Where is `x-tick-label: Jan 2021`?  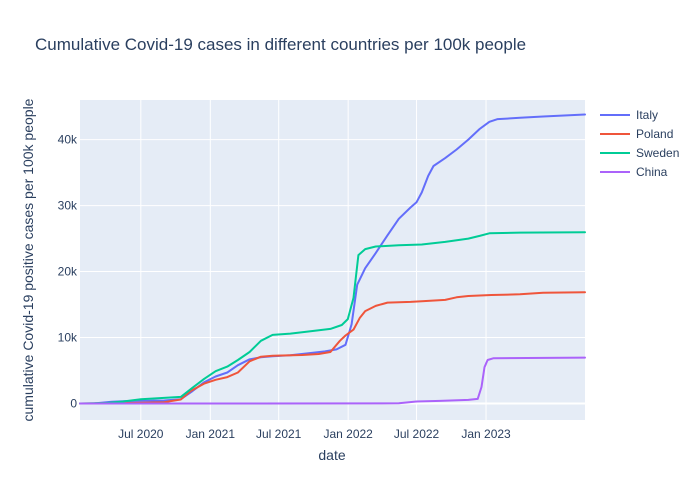
x-tick-label: Jan 2021 is located at coordinates (211, 434).